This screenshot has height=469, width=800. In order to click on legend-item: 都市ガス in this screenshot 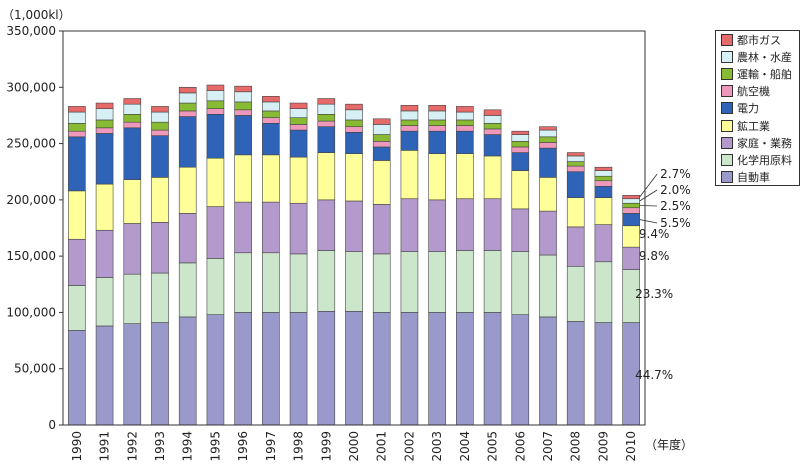, I will do `click(760, 39)`.